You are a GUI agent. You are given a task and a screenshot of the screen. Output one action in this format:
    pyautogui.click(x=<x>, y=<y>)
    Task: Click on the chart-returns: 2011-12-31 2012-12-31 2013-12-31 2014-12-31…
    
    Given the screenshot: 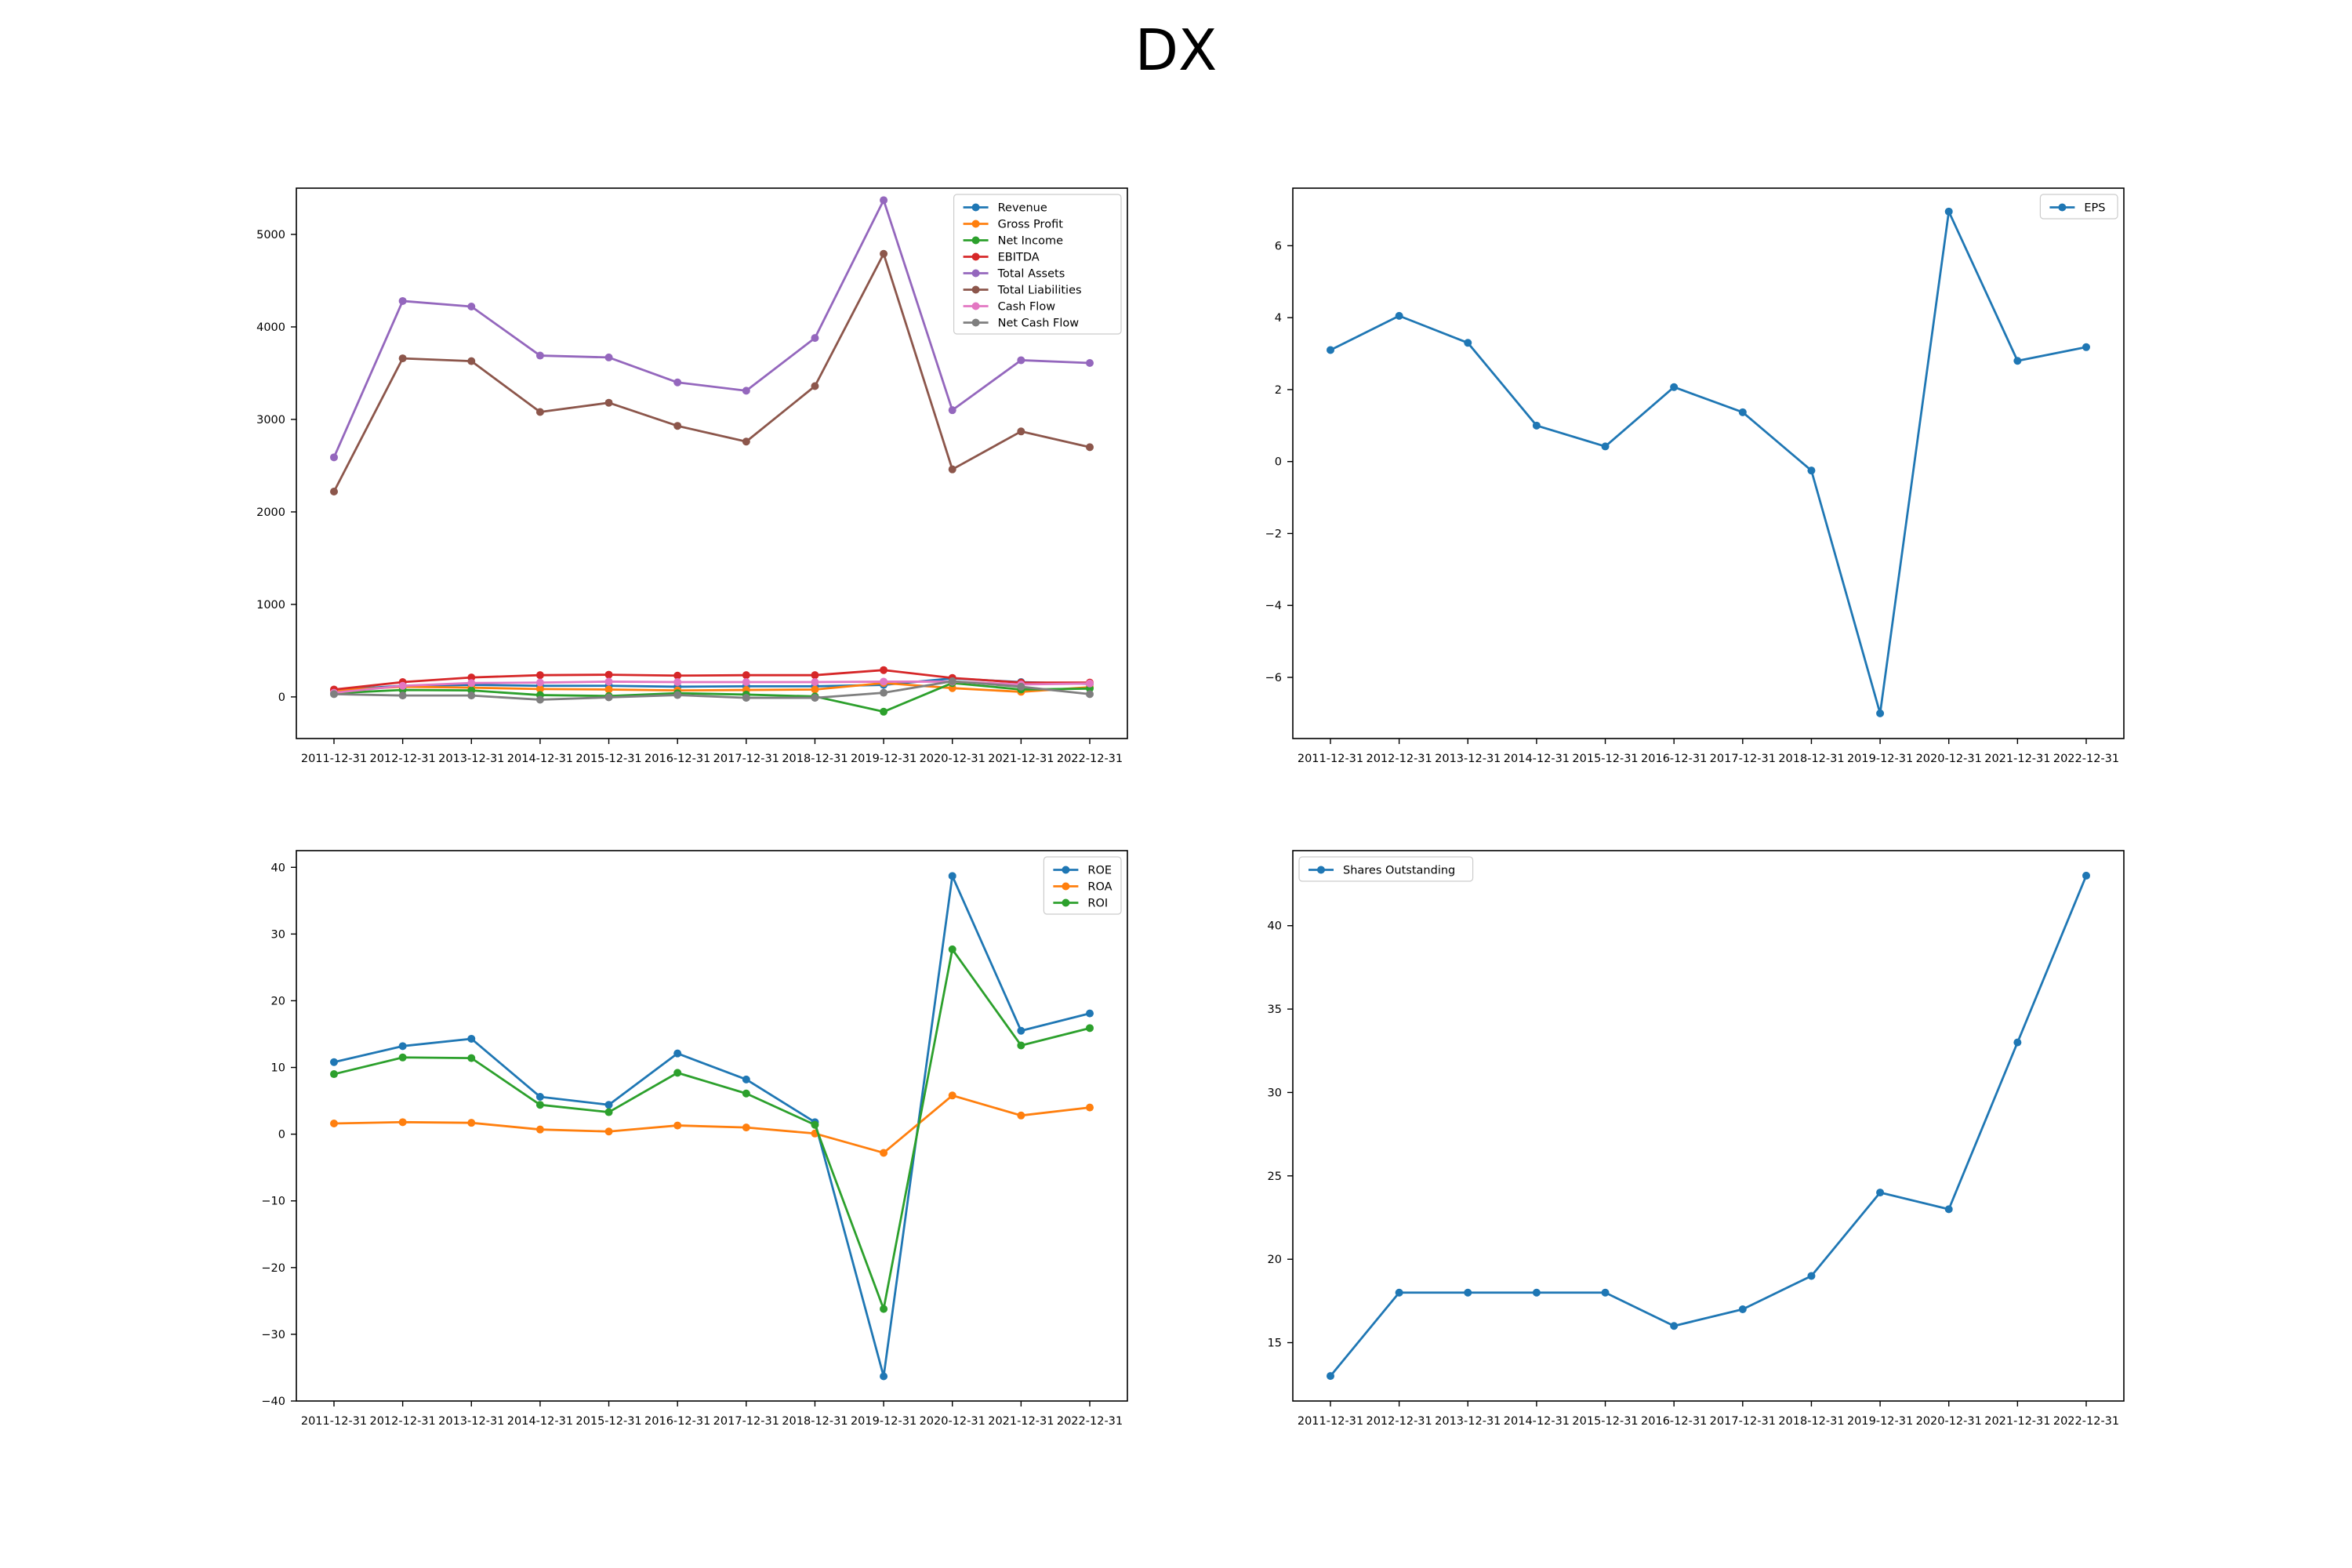 What is the action you would take?
    pyautogui.click(x=694, y=1139)
    